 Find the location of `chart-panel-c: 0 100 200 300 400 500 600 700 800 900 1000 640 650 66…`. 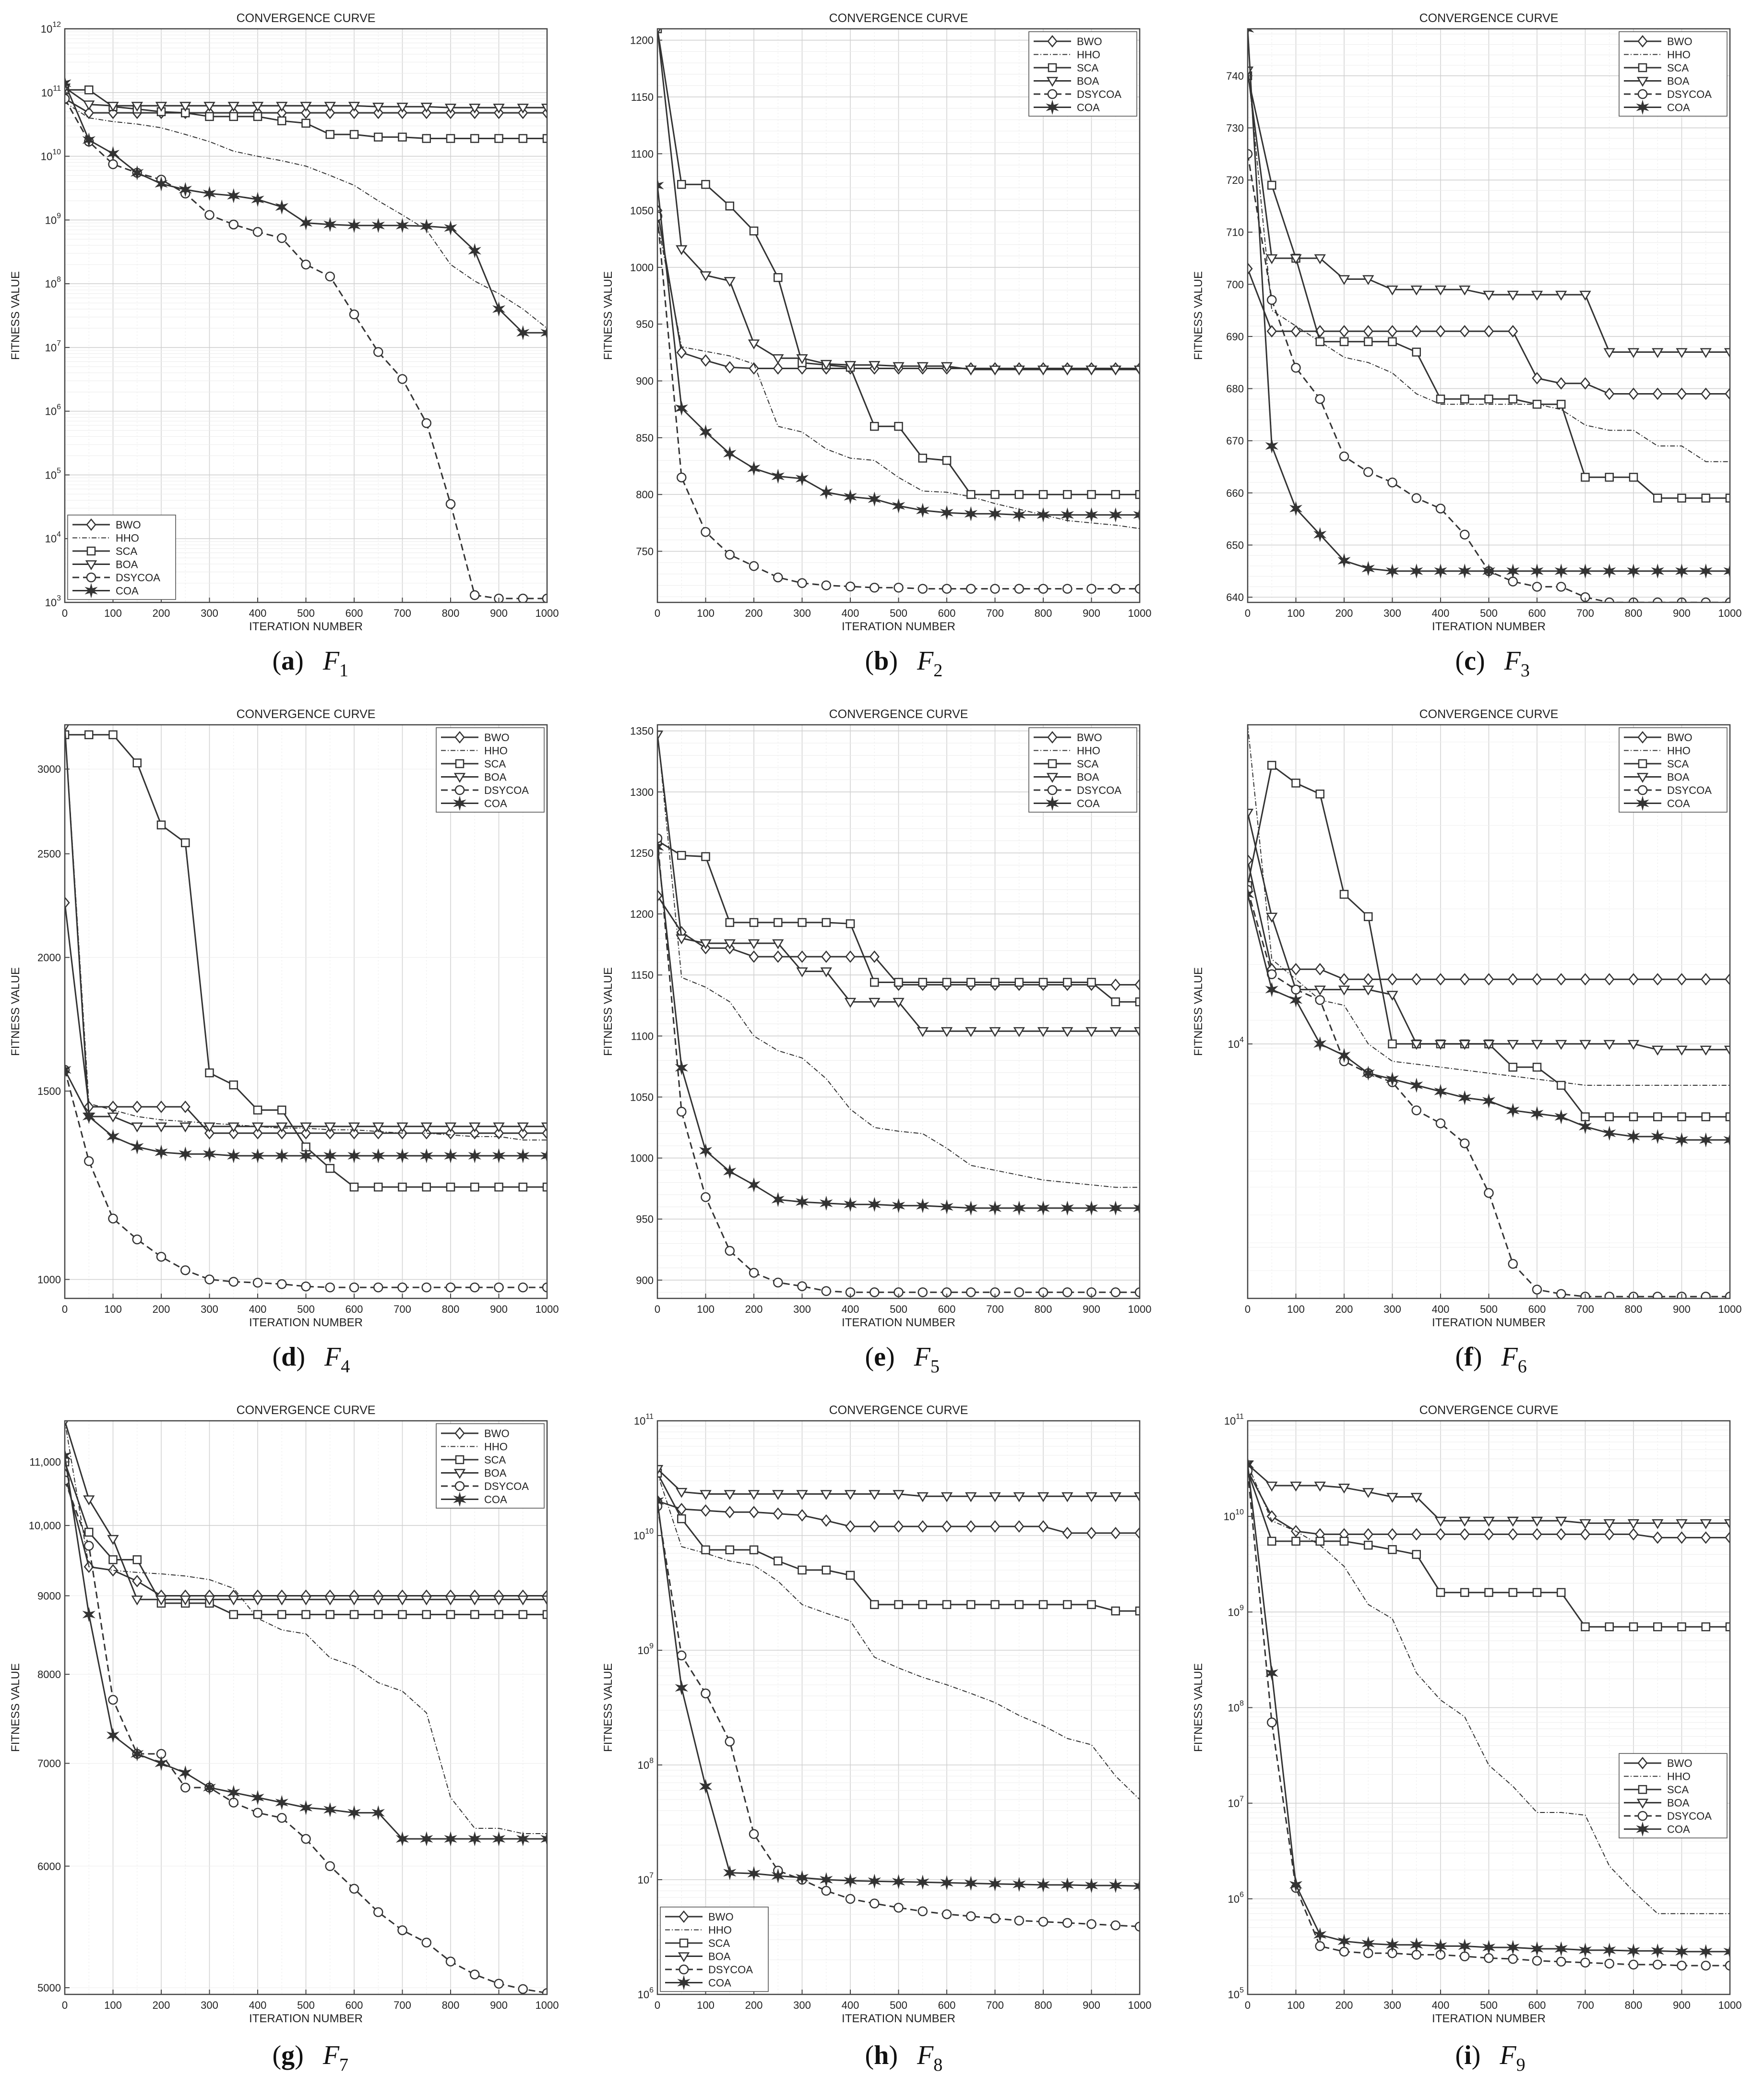

chart-panel-c: 0 100 200 300 400 500 600 700 800 900 1000 640 650 66… is located at coordinates (1466, 346).